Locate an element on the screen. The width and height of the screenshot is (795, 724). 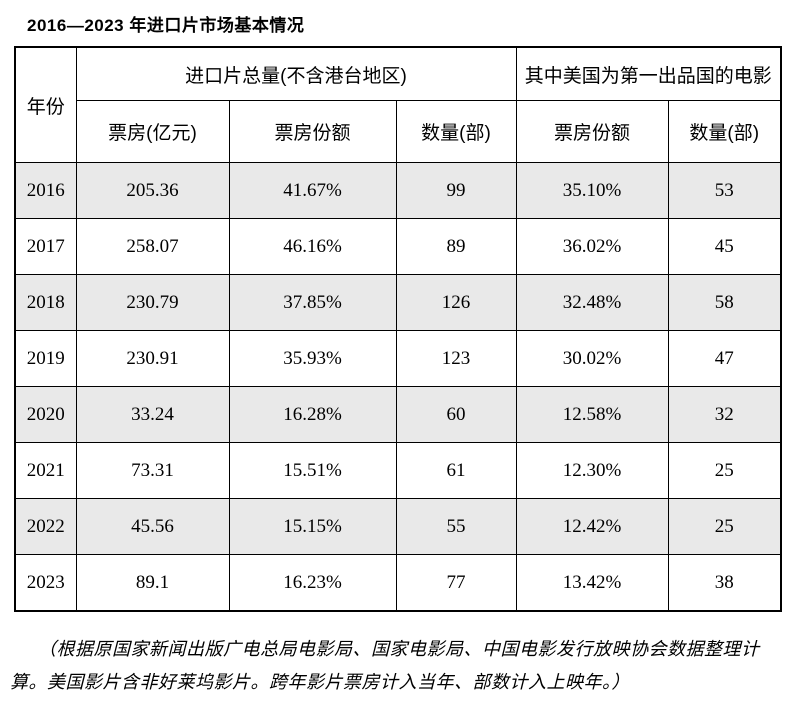
table-row: 2023 89.1 16.23% 77 13.42% 38 is located at coordinates (398, 583).